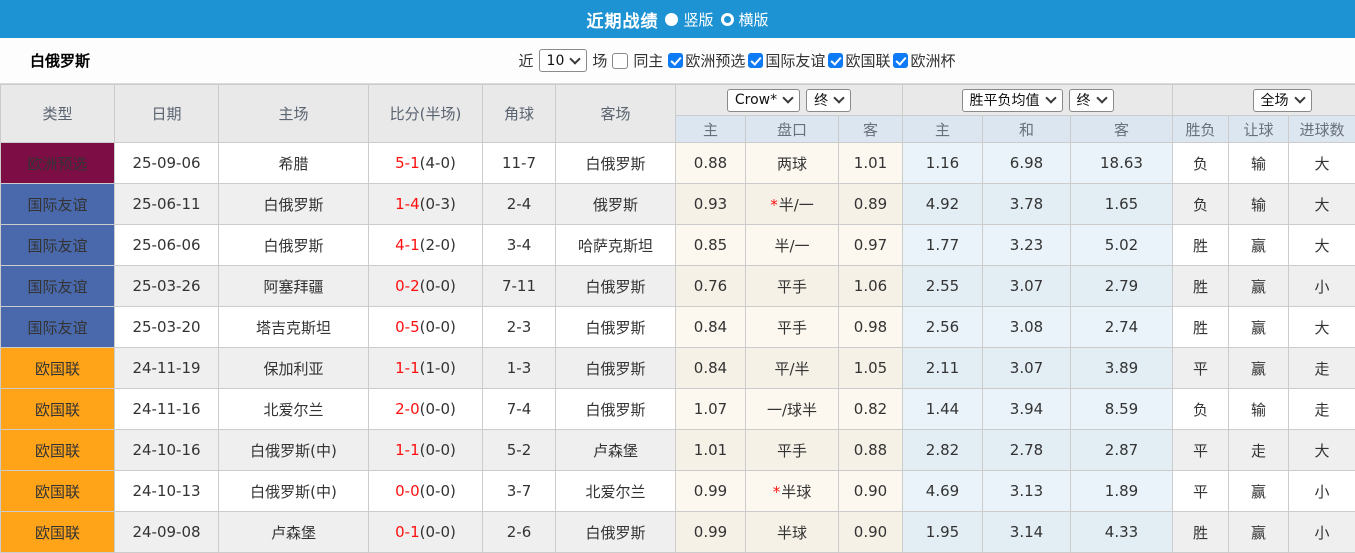  What do you see at coordinates (1322, 129) in the screenshot?
I see `col-result-goals: 进球数` at bounding box center [1322, 129].